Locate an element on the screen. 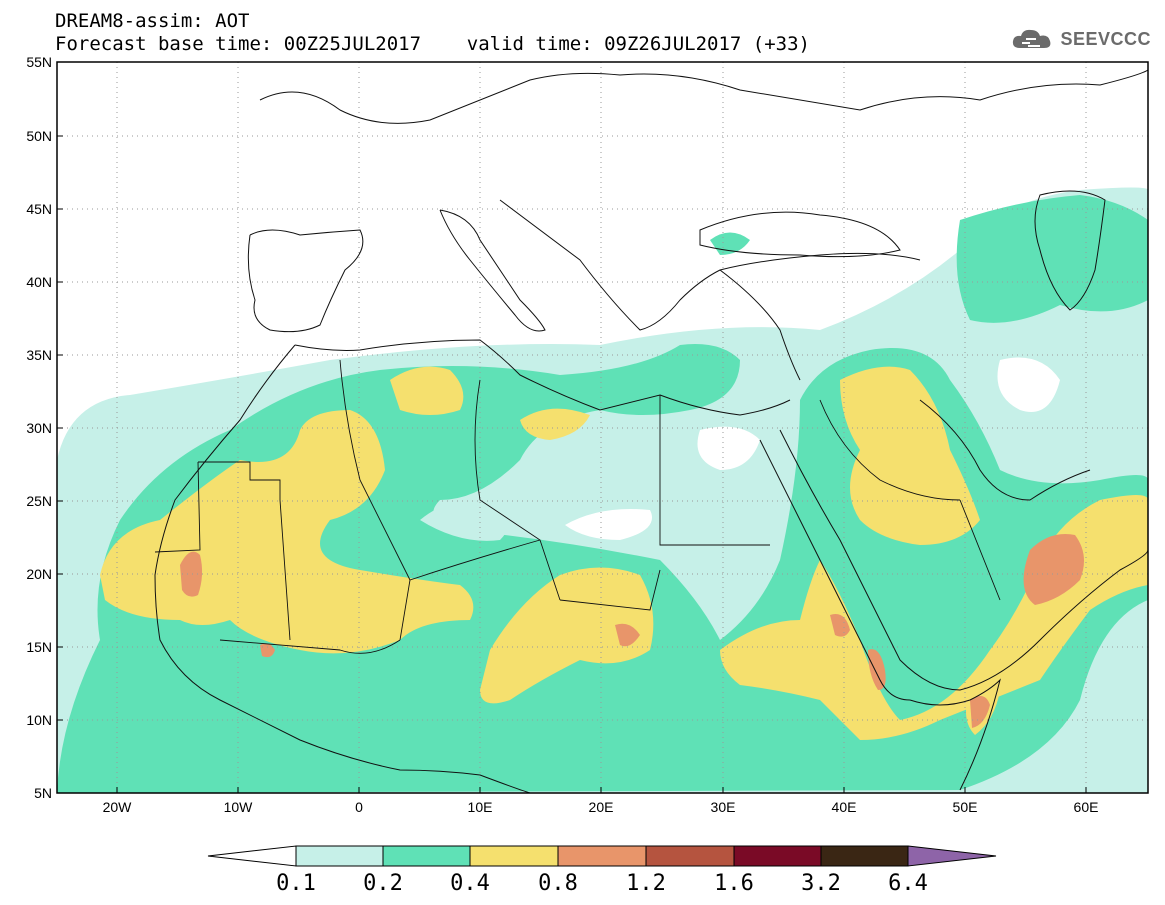 The height and width of the screenshot is (905, 1165). colorbar-label: 3.2 is located at coordinates (821, 883).